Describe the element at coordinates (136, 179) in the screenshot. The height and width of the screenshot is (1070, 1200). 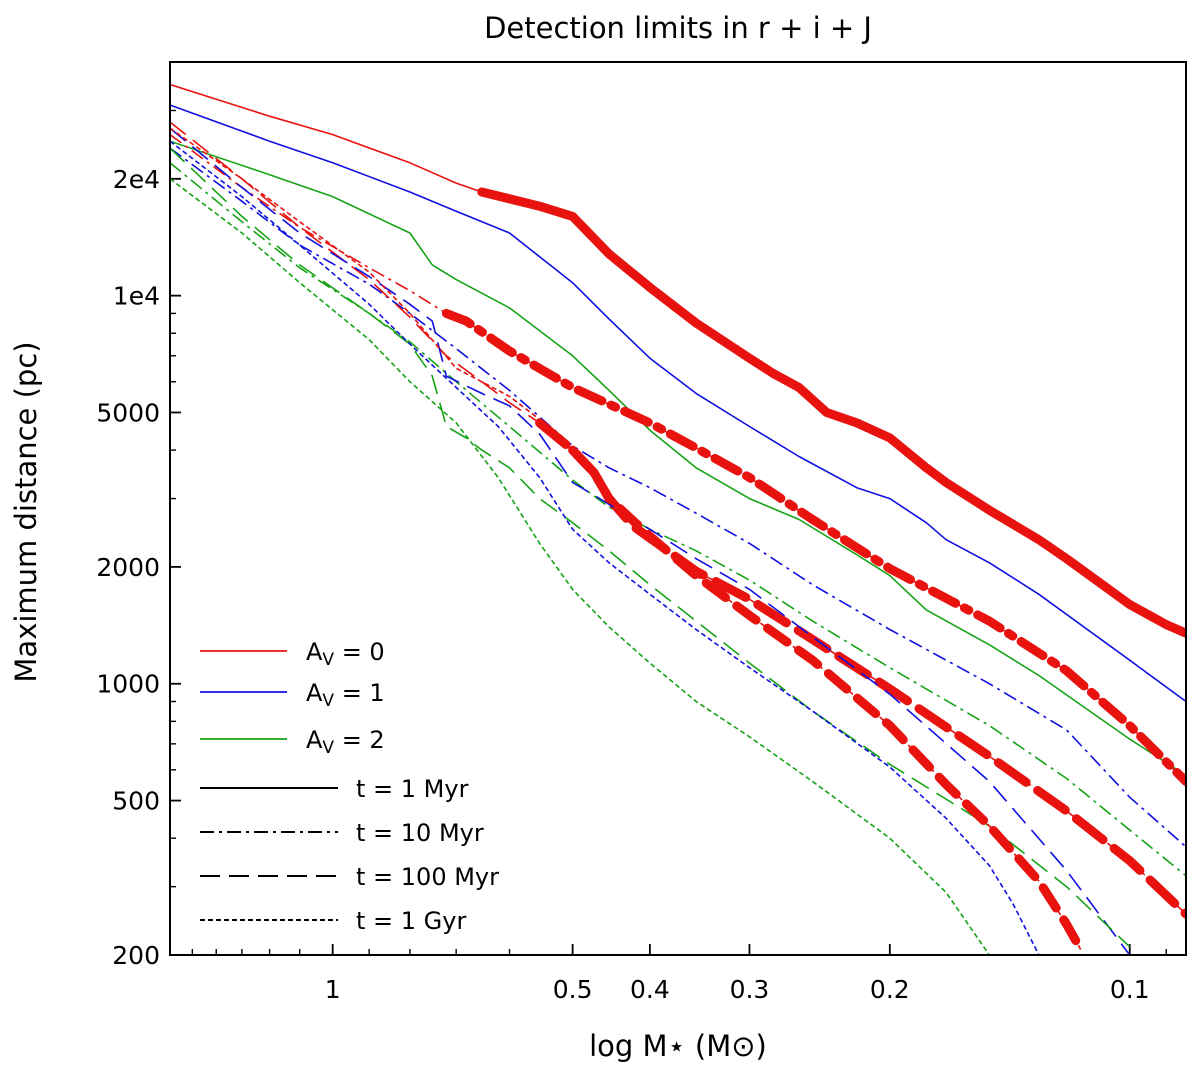
I see `y-tick-label: 2e4` at that location.